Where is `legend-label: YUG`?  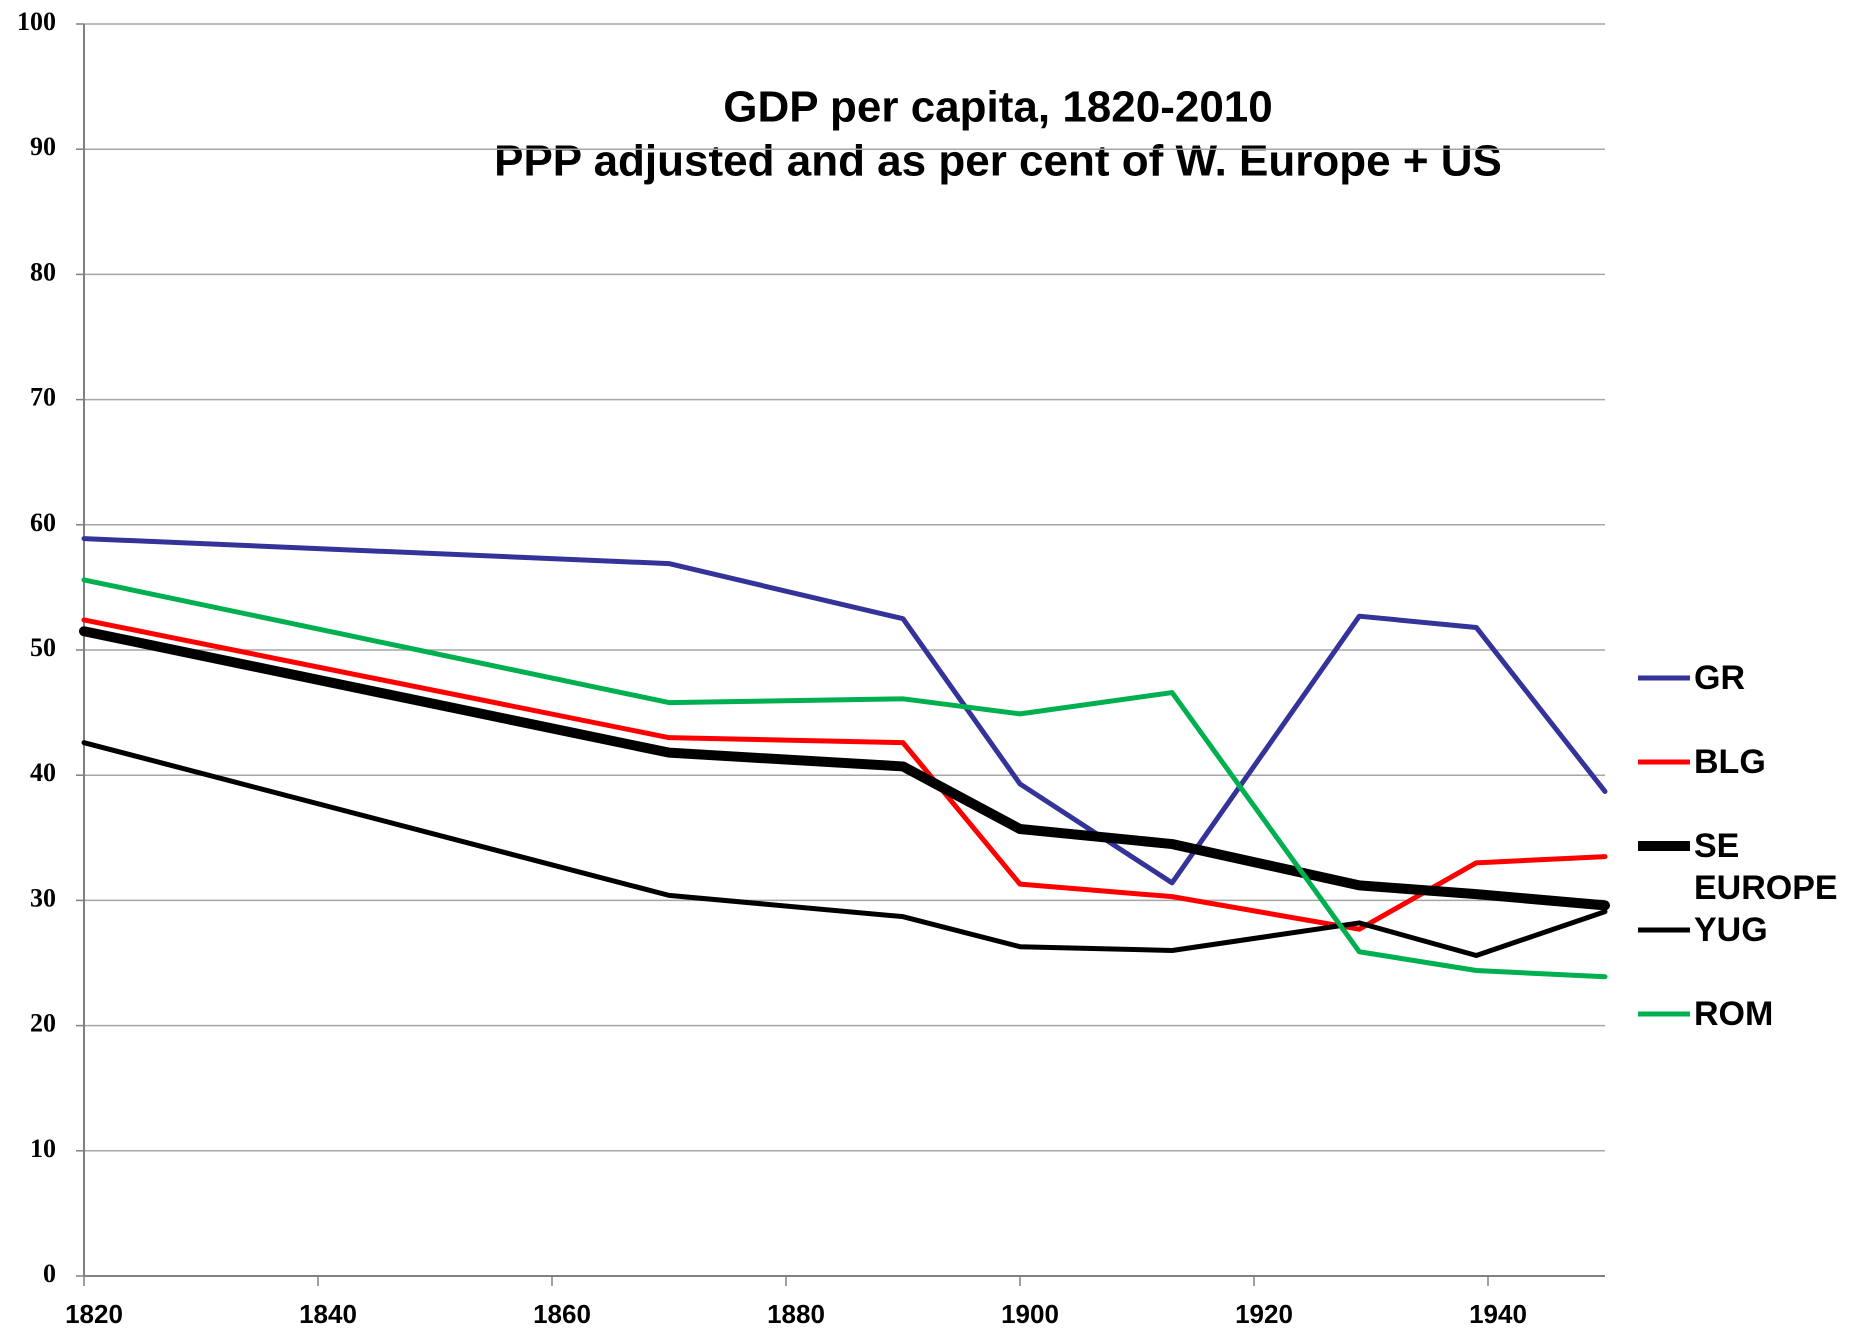
legend-label: YUG is located at coordinates (1731, 930).